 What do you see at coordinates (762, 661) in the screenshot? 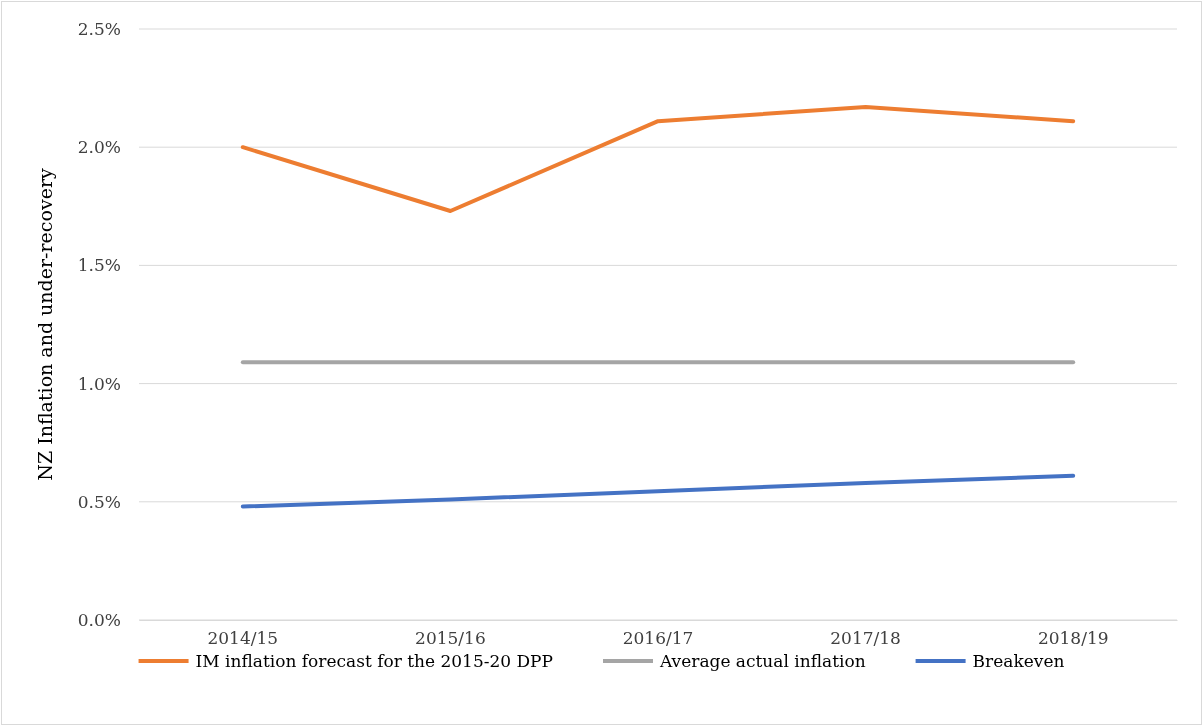
I see `legend-label: Average actual inflation` at bounding box center [762, 661].